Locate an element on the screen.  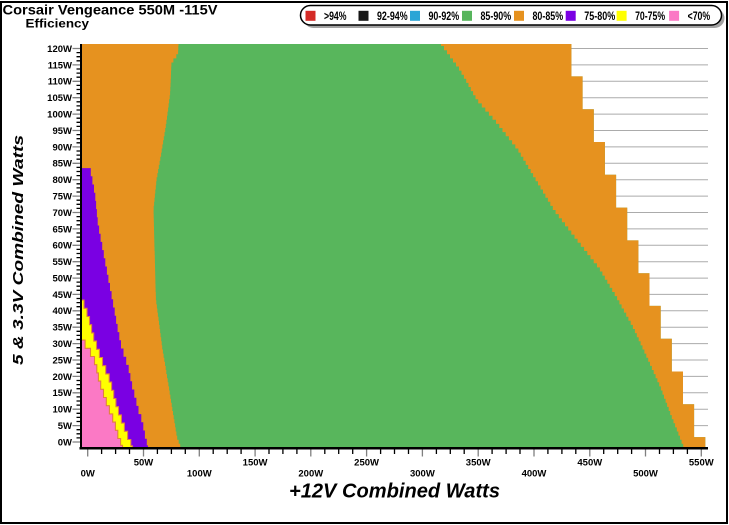
svg-text: 550W is located at coordinates (701, 463).